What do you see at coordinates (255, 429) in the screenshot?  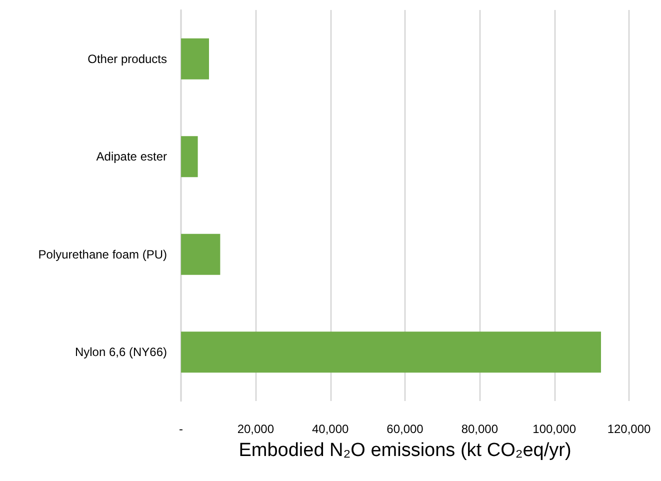 I see `x-tick-label: 20,000` at bounding box center [255, 429].